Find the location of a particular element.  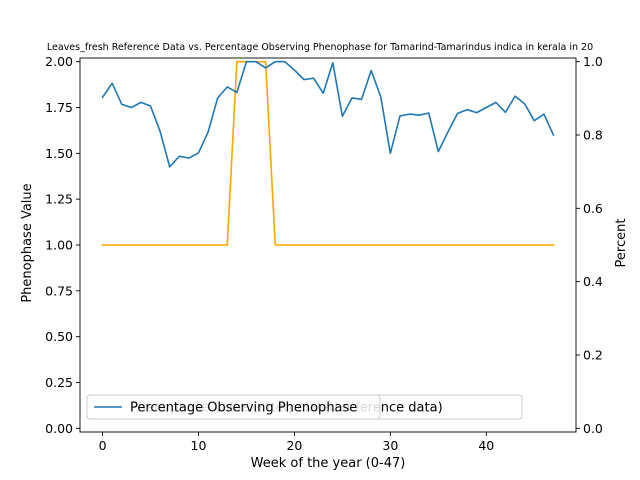

y-axis-label-right: Percent is located at coordinates (621, 243).